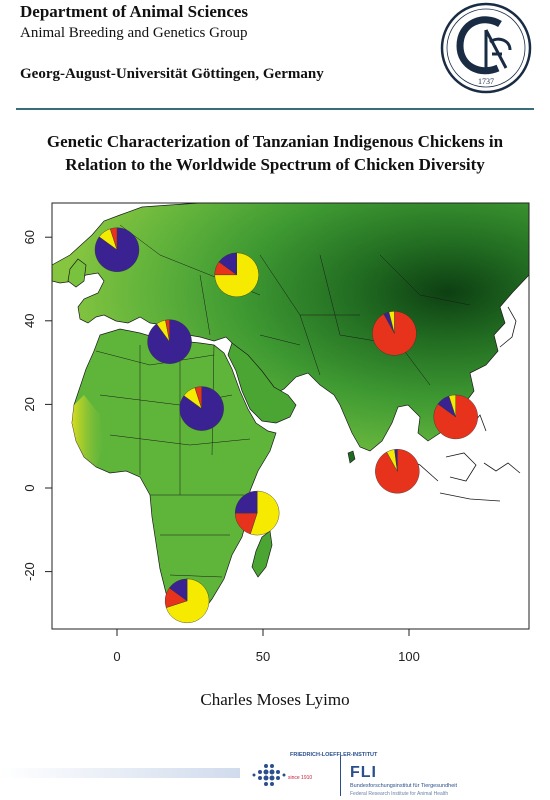 The width and height of the screenshot is (550, 800). I want to click on fli-dots-icon, so click(269, 775).